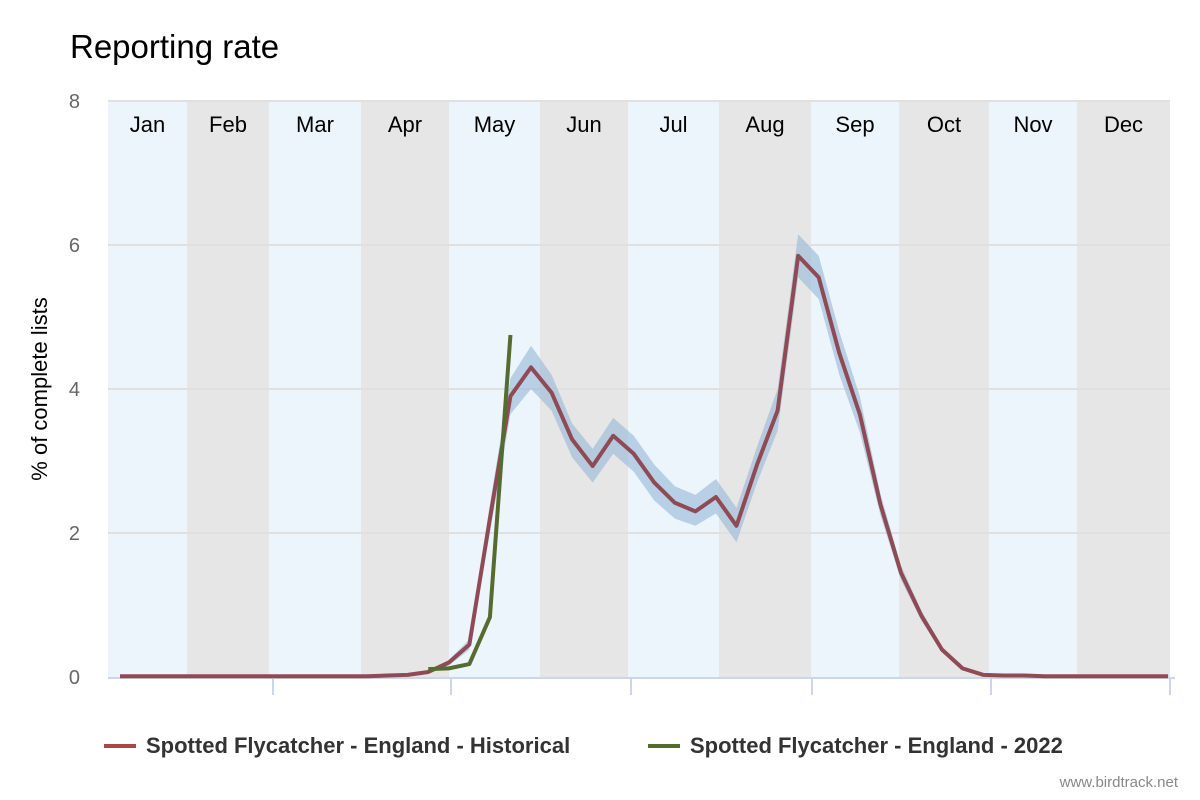 The width and height of the screenshot is (1200, 800). Describe the element at coordinates (74, 390) in the screenshot. I see `y-tick-label: 4` at that location.